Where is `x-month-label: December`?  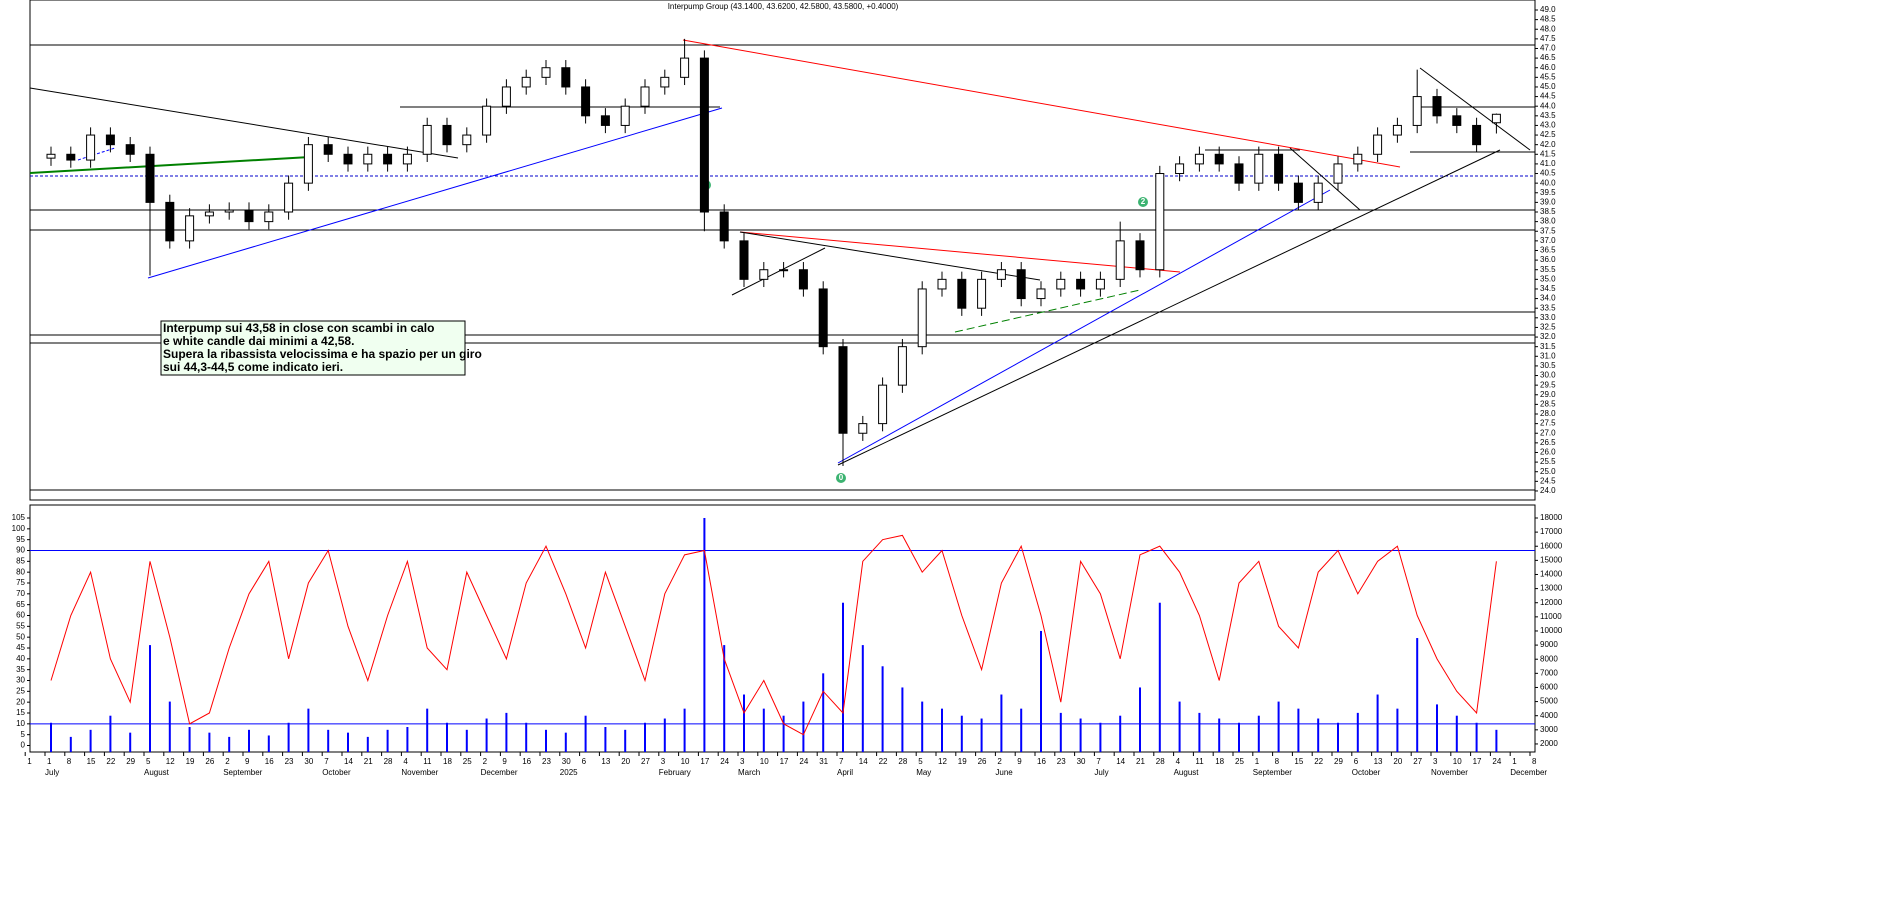 x-month-label: December is located at coordinates (499, 772).